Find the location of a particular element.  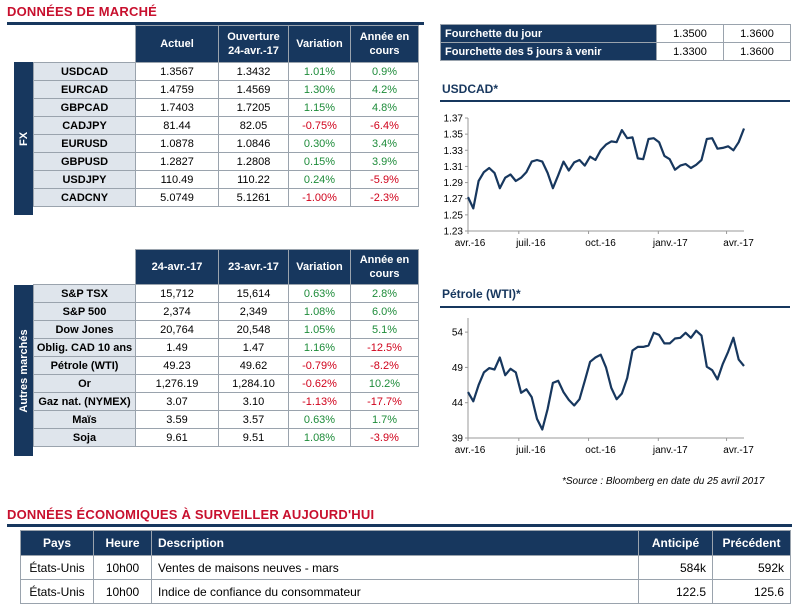

other-cell-variation: 1.05% is located at coordinates (319, 329).